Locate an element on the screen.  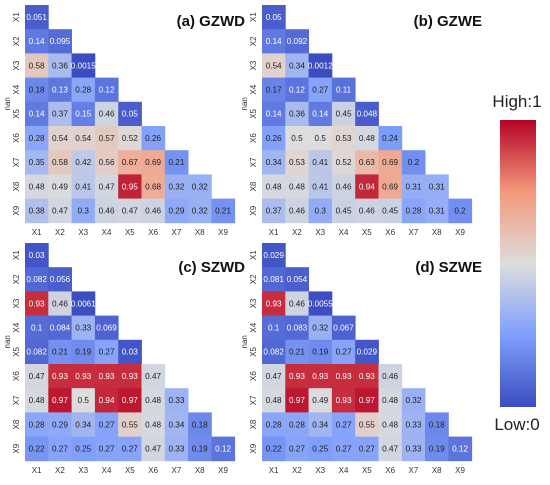
panel-2-x-tick: X1 is located at coordinates (274, 232).